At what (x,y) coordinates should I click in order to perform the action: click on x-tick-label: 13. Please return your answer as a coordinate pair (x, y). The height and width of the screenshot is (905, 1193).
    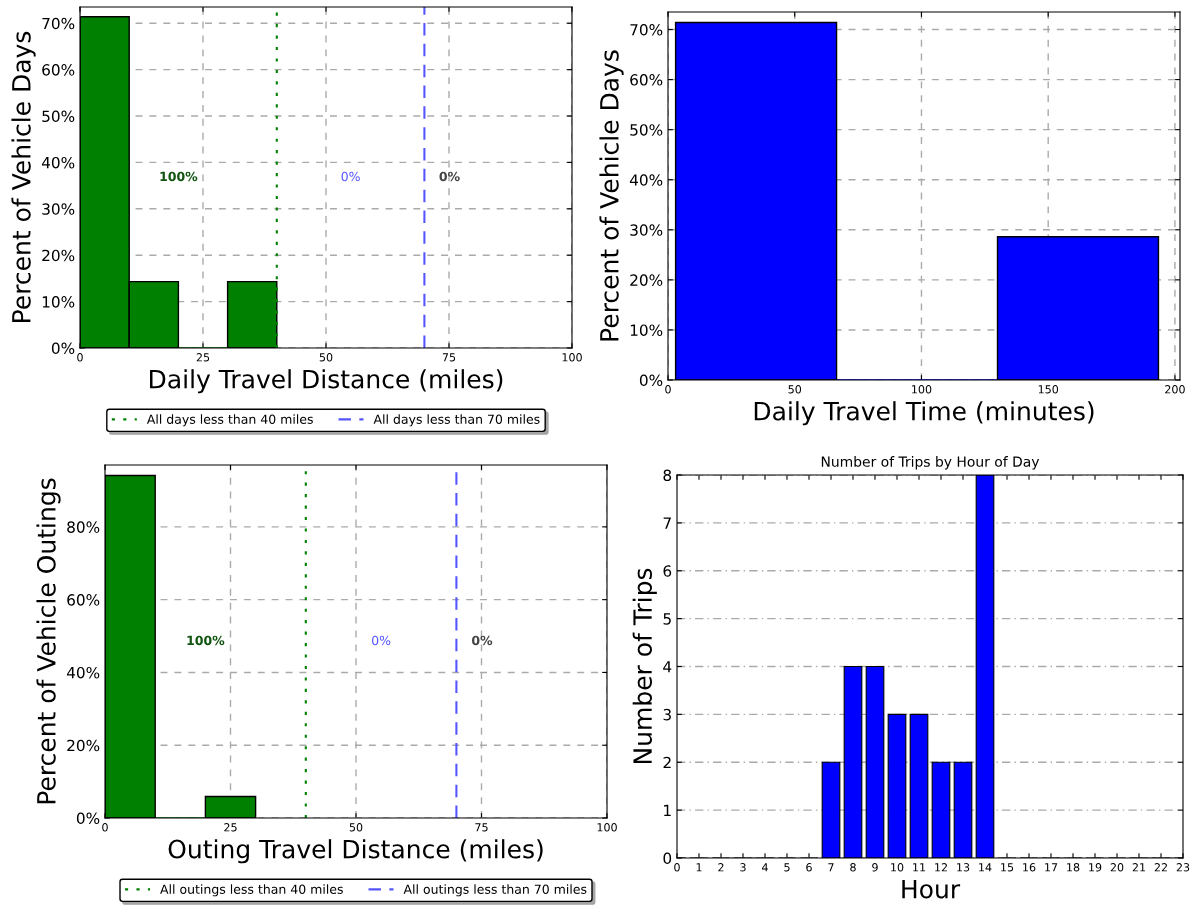
    Looking at the image, I should click on (963, 867).